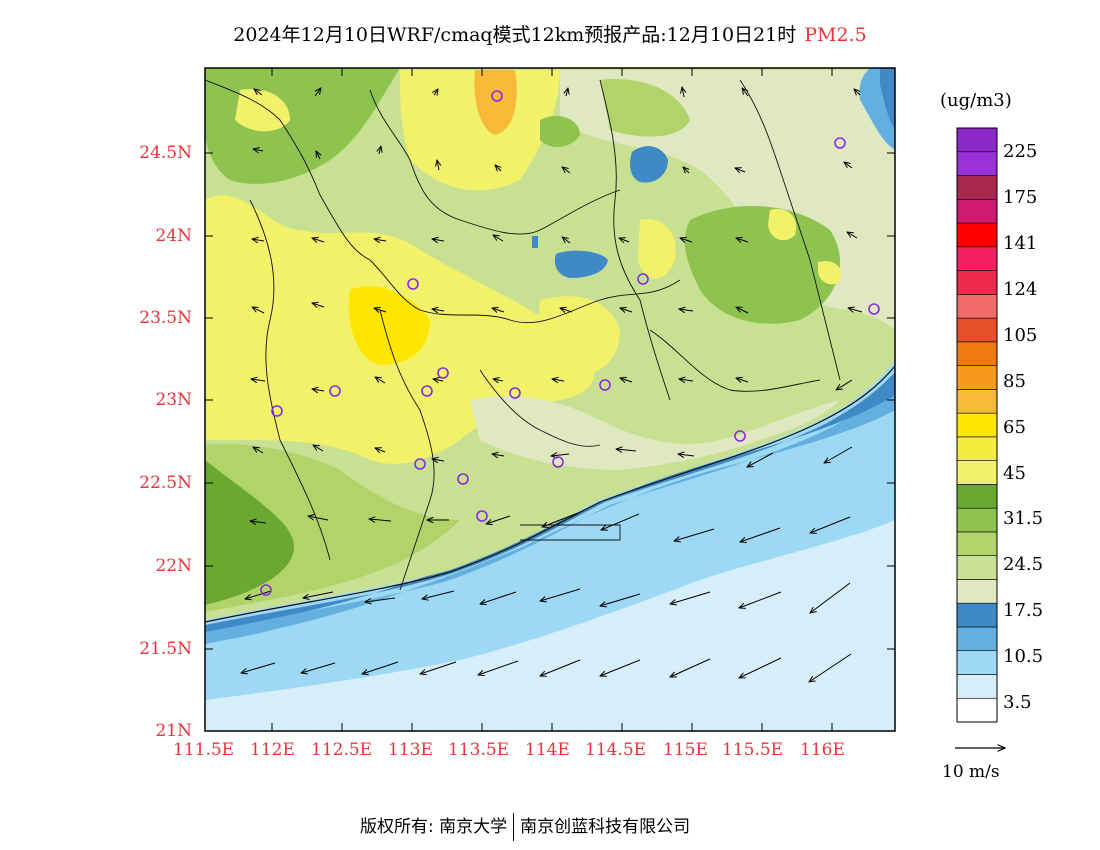  Describe the element at coordinates (1020, 197) in the screenshot. I see `colorbar-label: 175` at that location.